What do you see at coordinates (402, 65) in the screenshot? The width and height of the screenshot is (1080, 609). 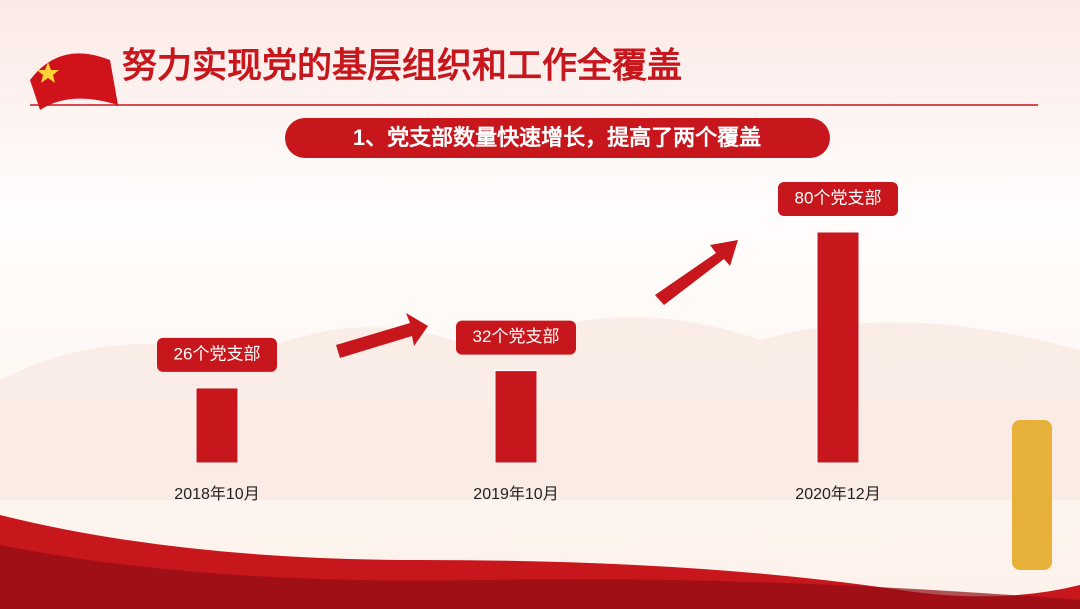 I see `title: 努力实现党的基层组织和工作全覆盖` at bounding box center [402, 65].